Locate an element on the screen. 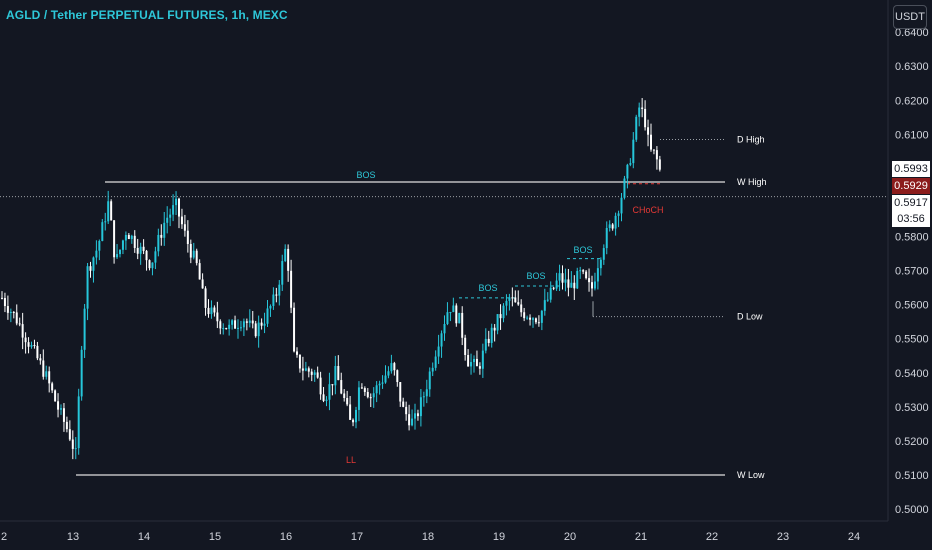  countdown-label: 03:56 is located at coordinates (911, 219).